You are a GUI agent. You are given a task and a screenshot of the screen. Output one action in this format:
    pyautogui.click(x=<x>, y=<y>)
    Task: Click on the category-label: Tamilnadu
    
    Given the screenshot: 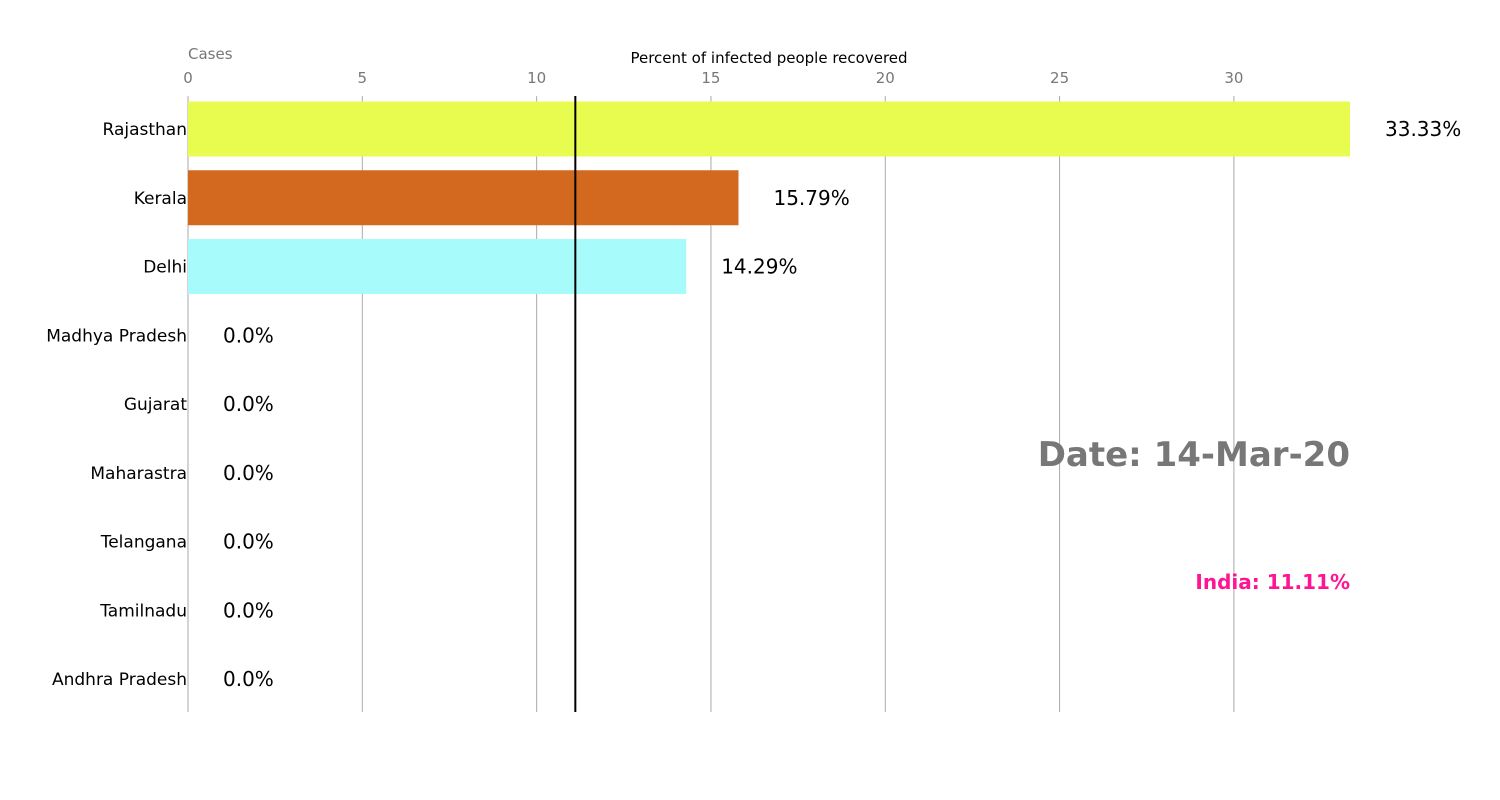 What is the action you would take?
    pyautogui.click(x=143, y=611)
    